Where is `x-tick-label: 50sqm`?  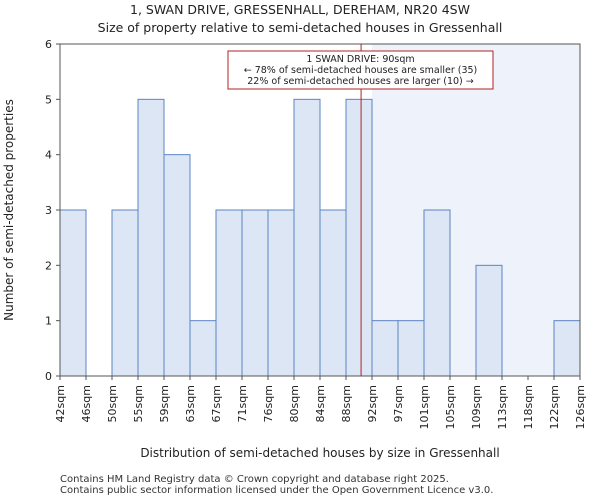 x-tick-label: 50sqm is located at coordinates (112, 403).